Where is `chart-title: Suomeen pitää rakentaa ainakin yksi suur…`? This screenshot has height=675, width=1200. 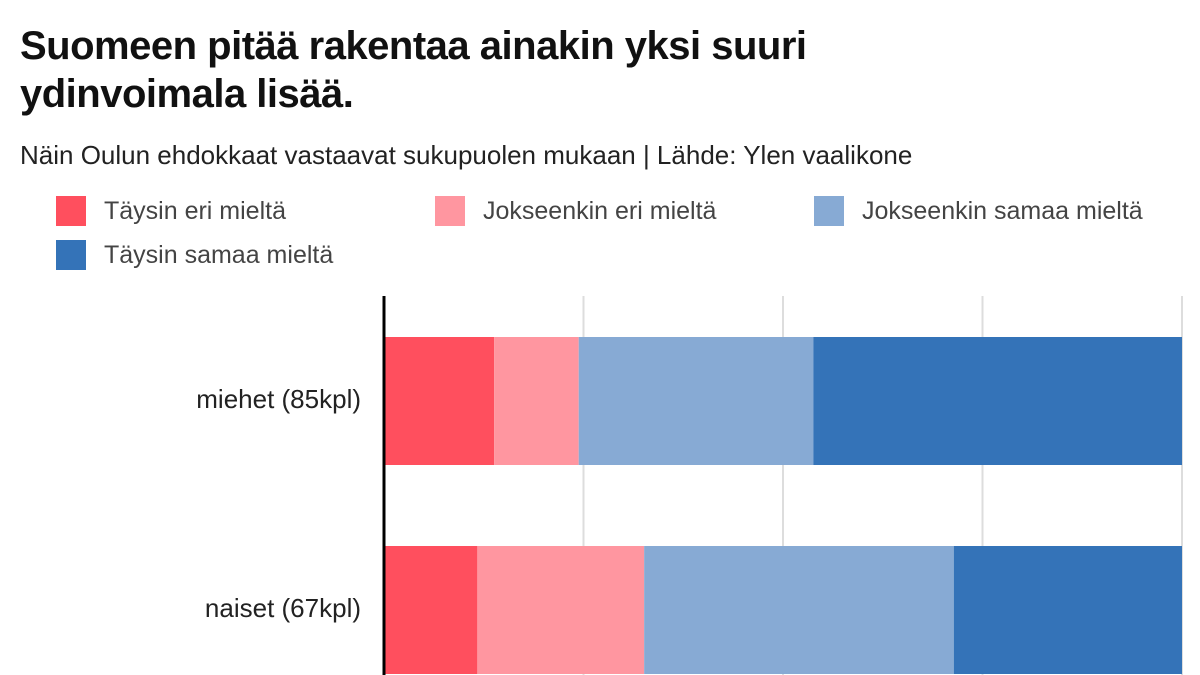
chart-title: Suomeen pitää rakentaa ainakin yksi suur… is located at coordinates (413, 70).